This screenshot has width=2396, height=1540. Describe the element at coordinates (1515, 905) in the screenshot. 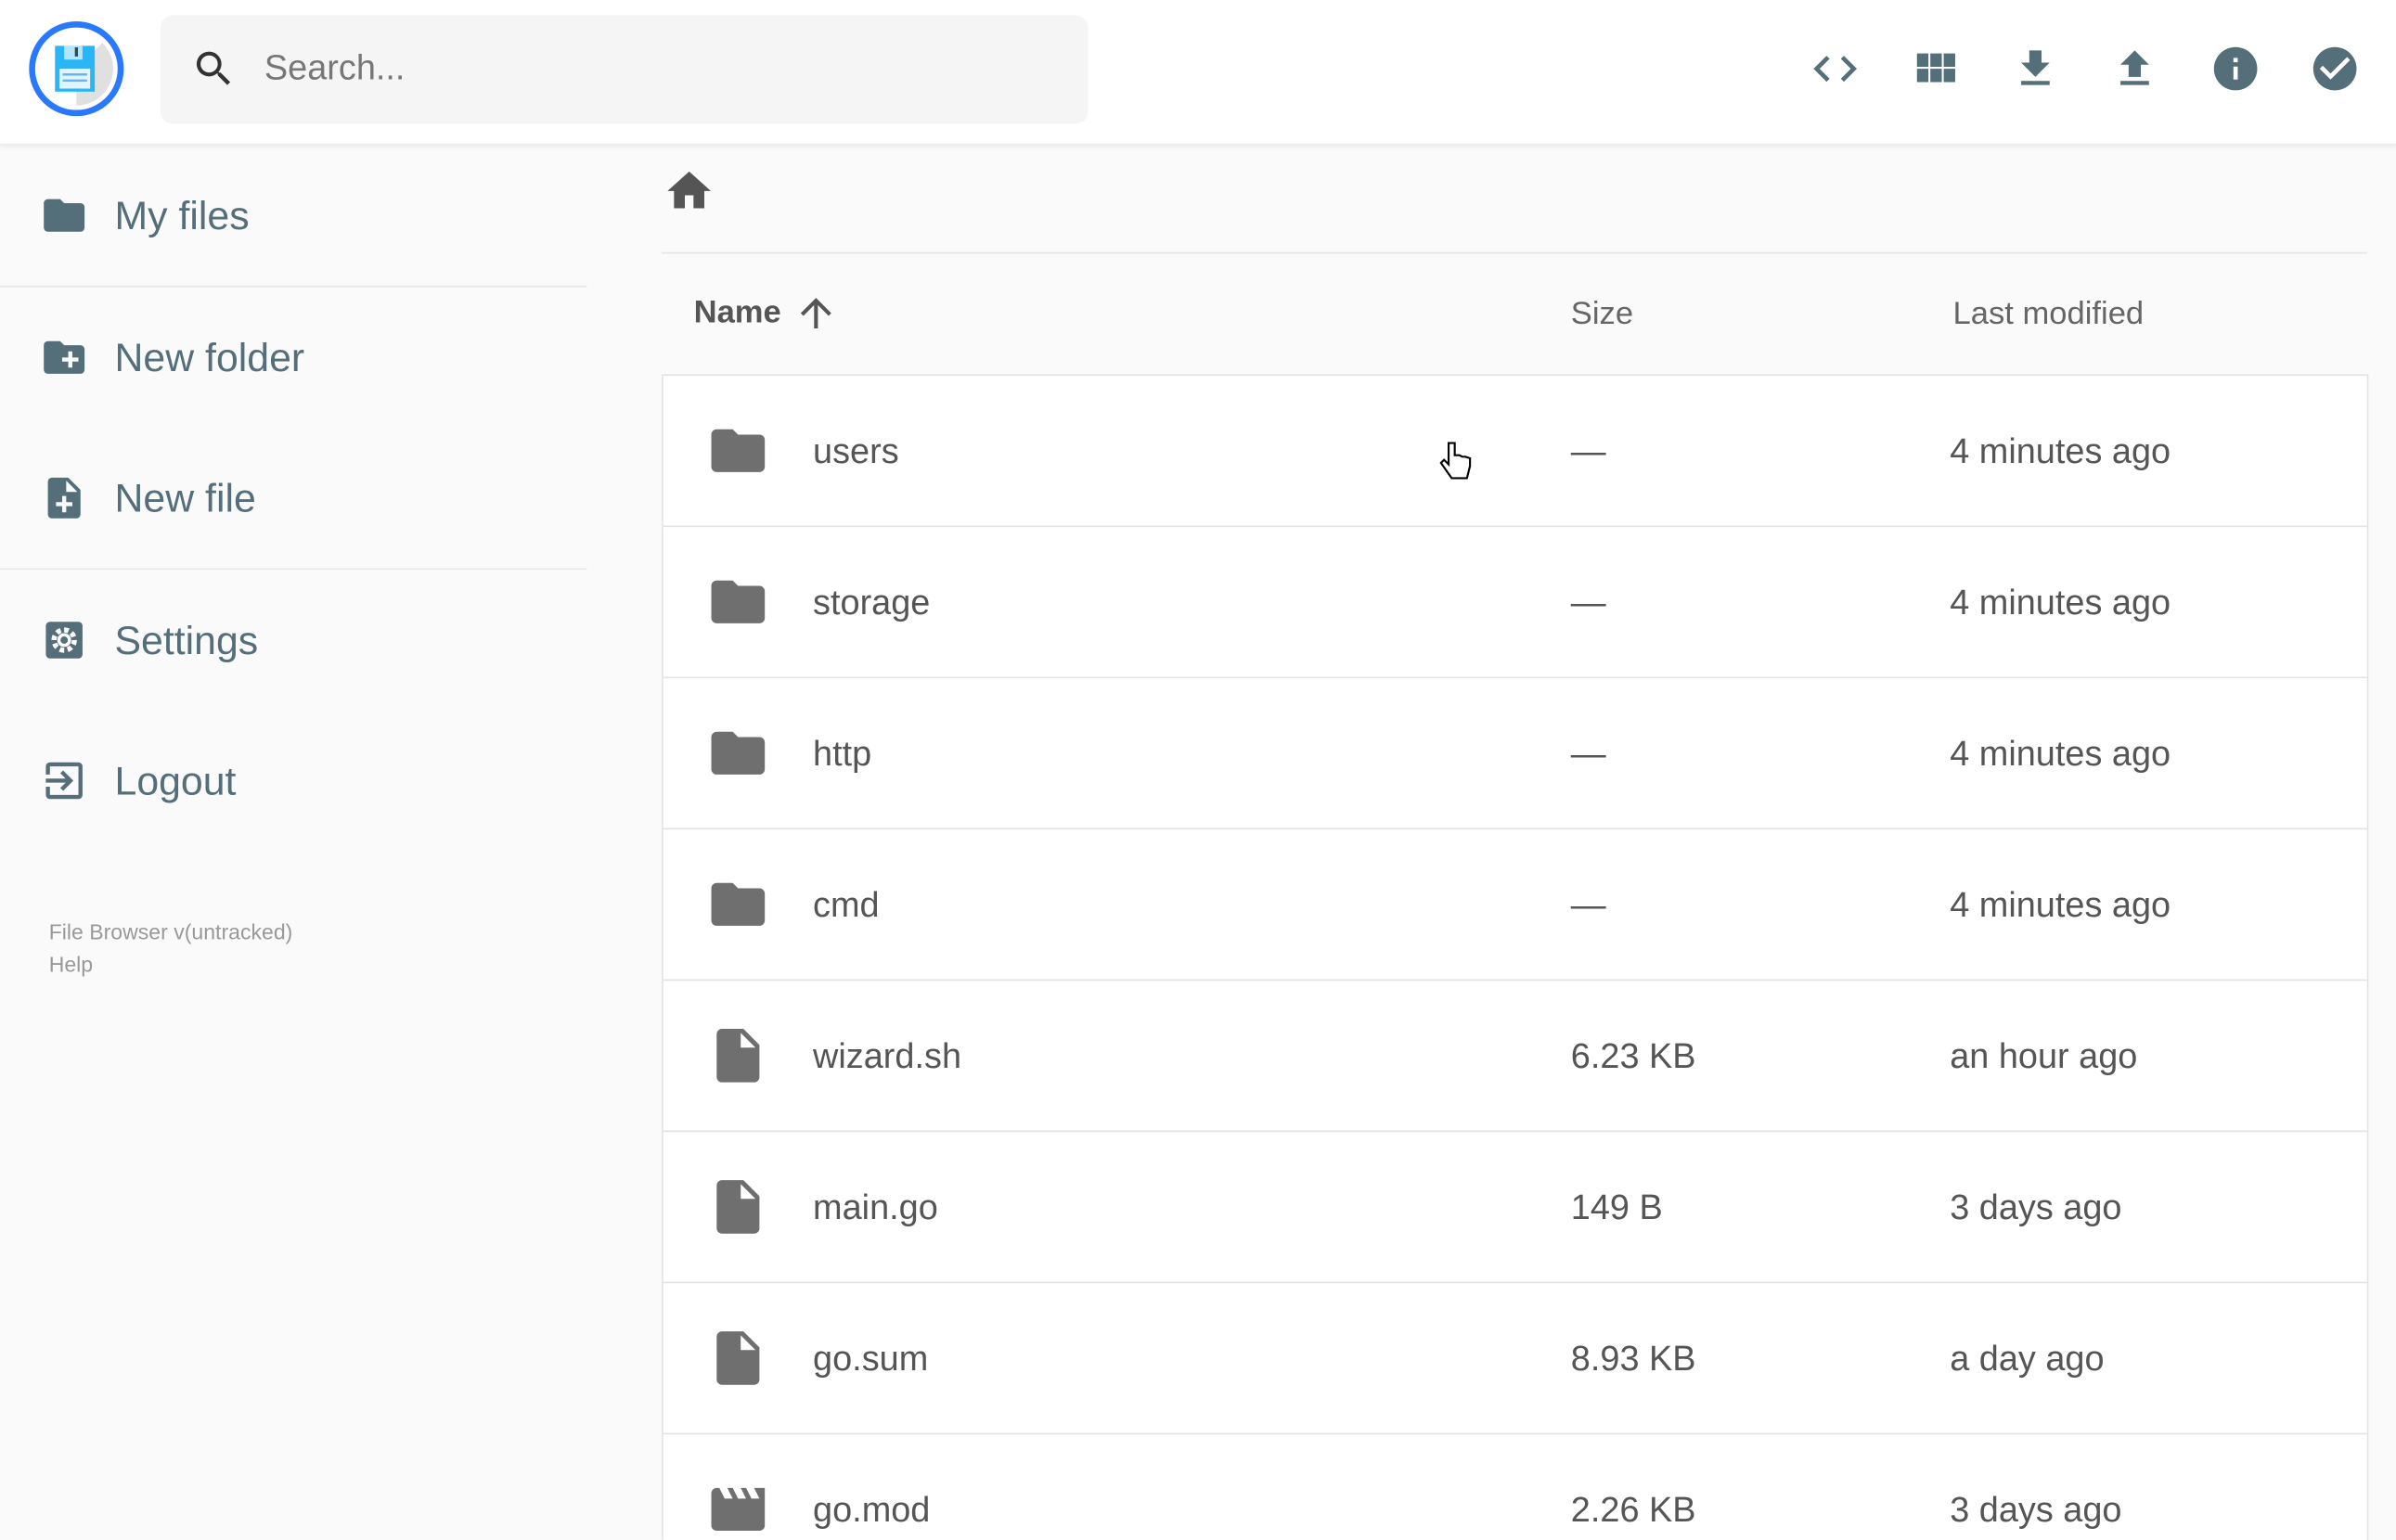

I see `file-row: cmd — 4 minutes ago` at that location.